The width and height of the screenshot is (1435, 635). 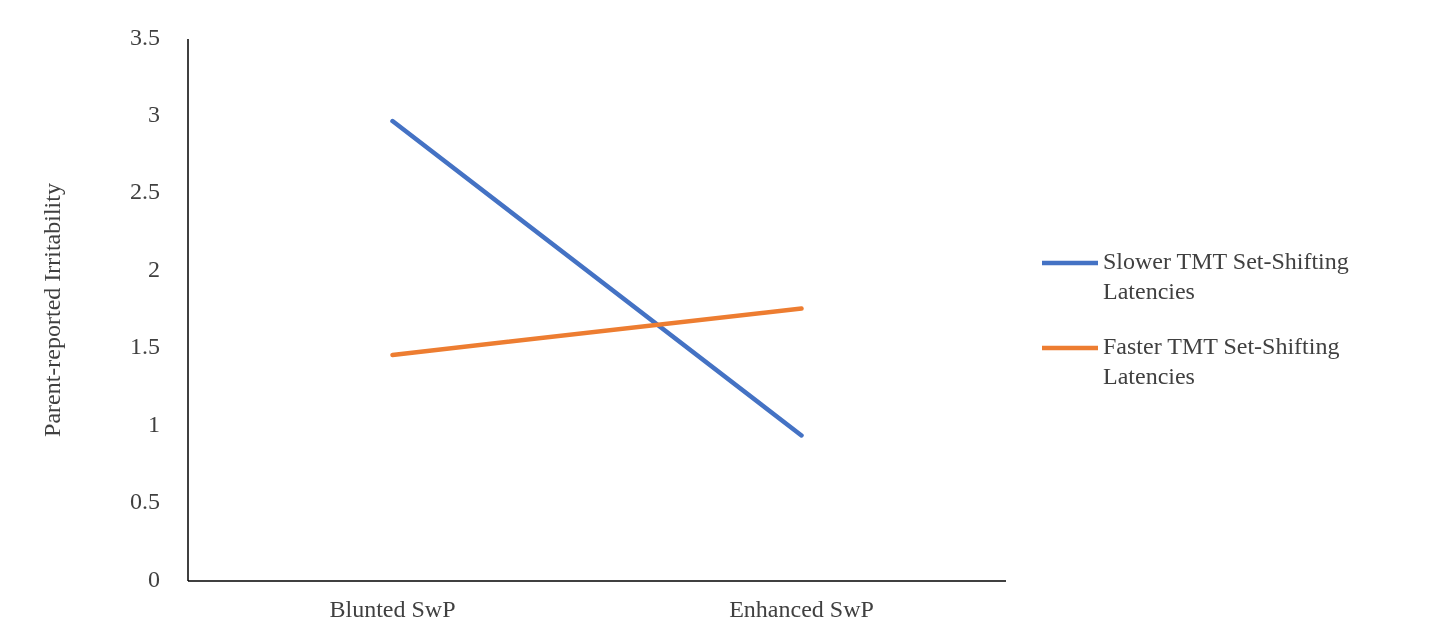 What do you see at coordinates (801, 609) in the screenshot?
I see `x-tick-label: Enhanced SwP` at bounding box center [801, 609].